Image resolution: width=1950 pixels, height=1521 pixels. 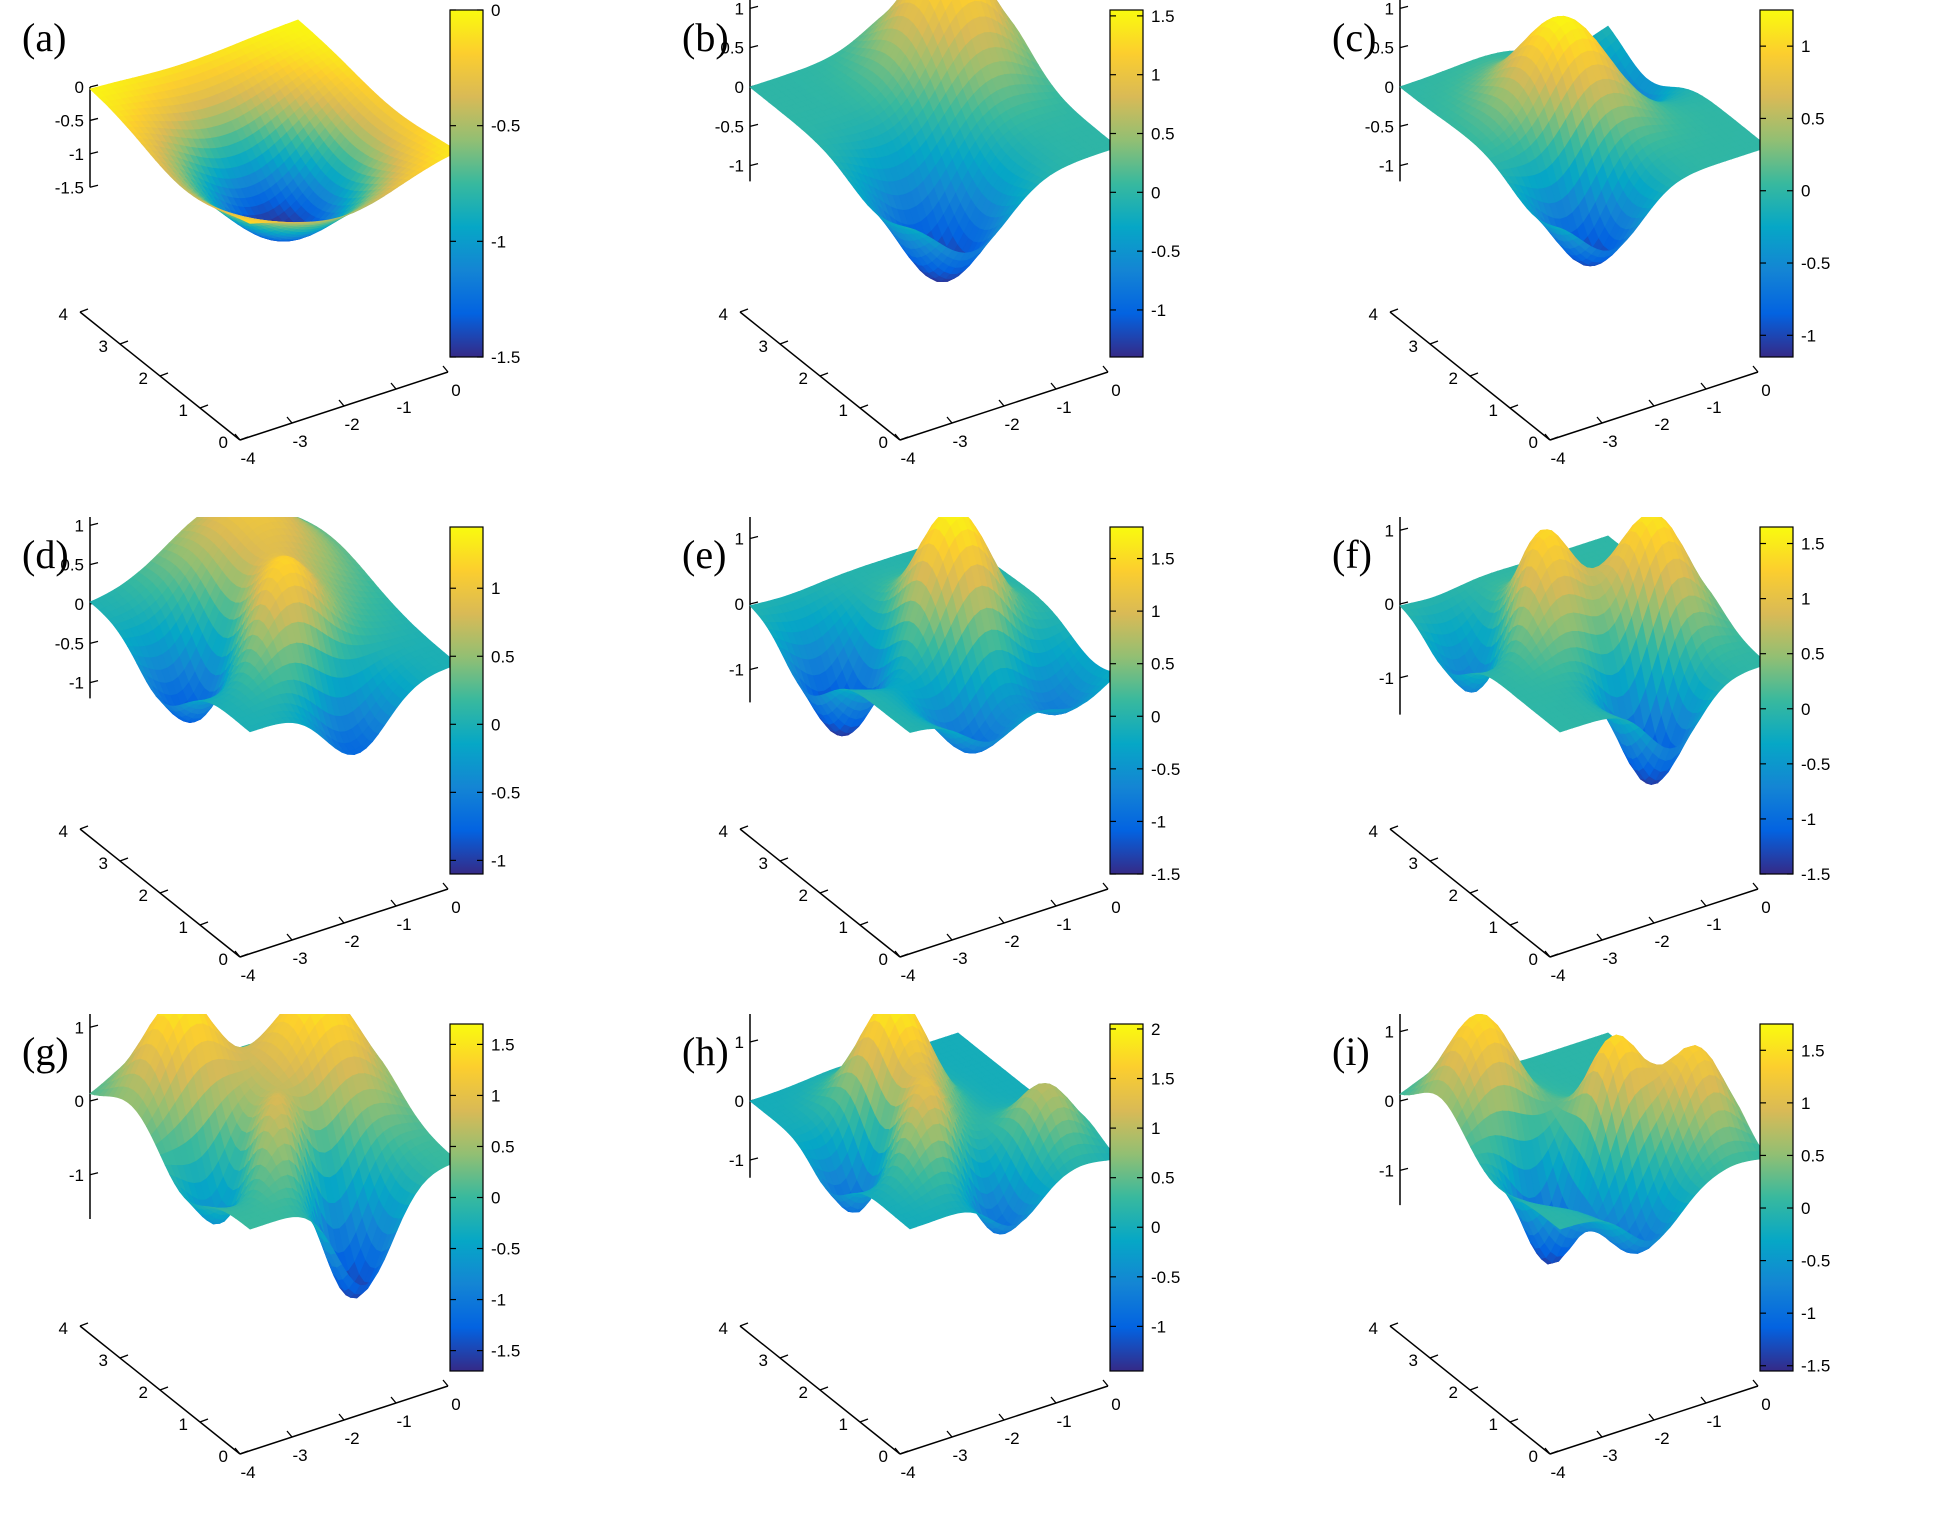 What do you see at coordinates (44, 37) in the screenshot?
I see `panel-label: (a)` at bounding box center [44, 37].